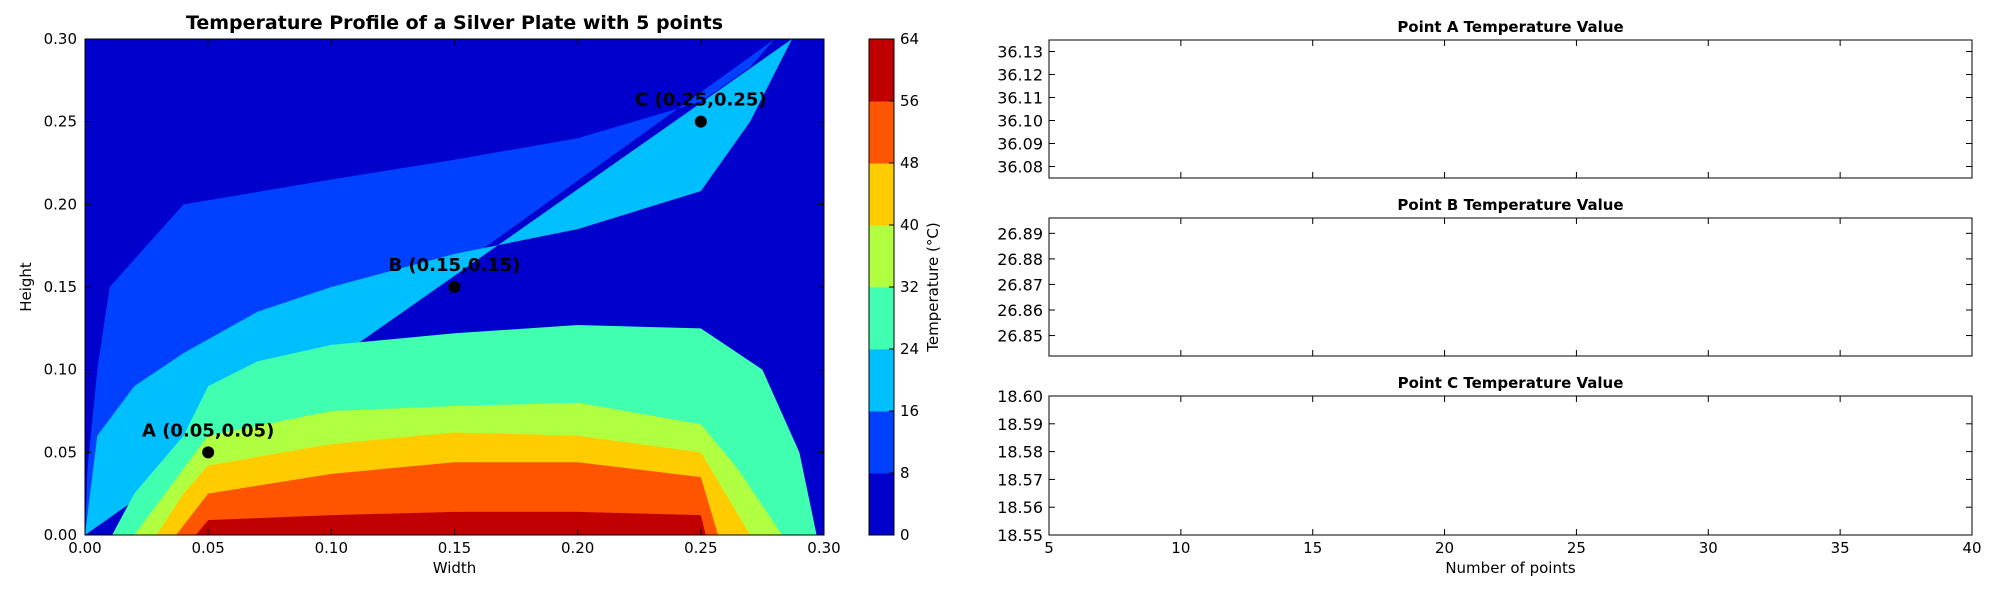 This screenshot has width=2000, height=600. I want to click on y-tick-label: 0.30, so click(60, 39).